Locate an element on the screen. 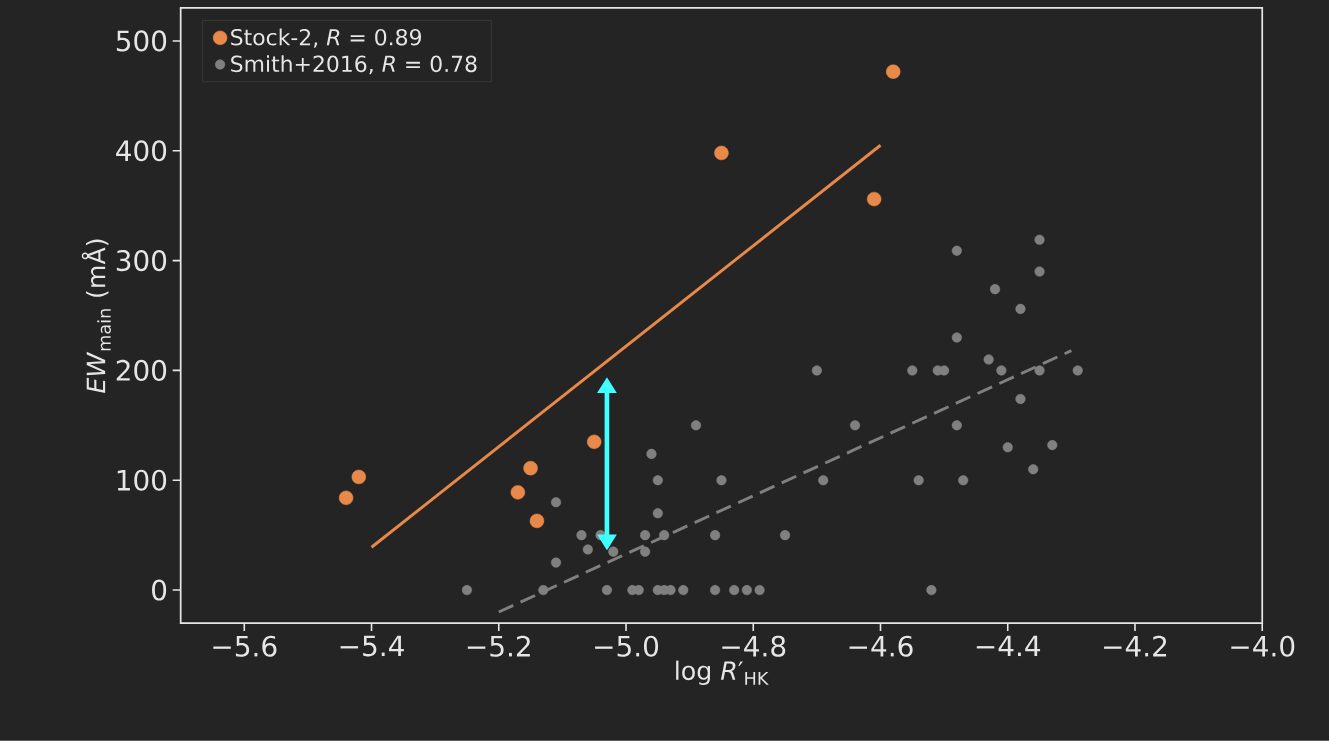 The height and width of the screenshot is (741, 1329). legend-label: Stock-2, R = 0.89 is located at coordinates (326, 38).